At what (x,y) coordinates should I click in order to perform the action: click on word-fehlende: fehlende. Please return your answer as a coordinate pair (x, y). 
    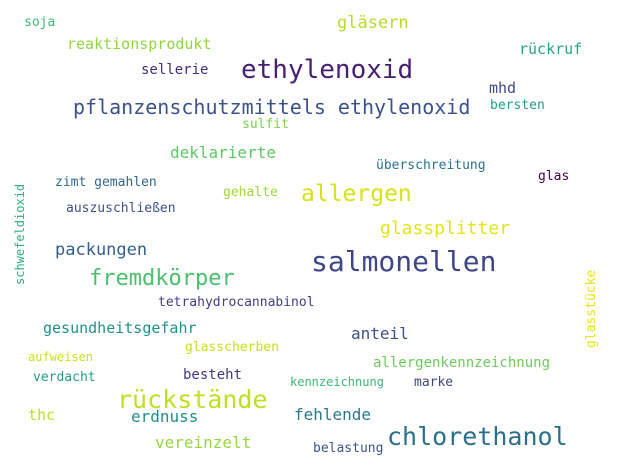
    Looking at the image, I should click on (333, 414).